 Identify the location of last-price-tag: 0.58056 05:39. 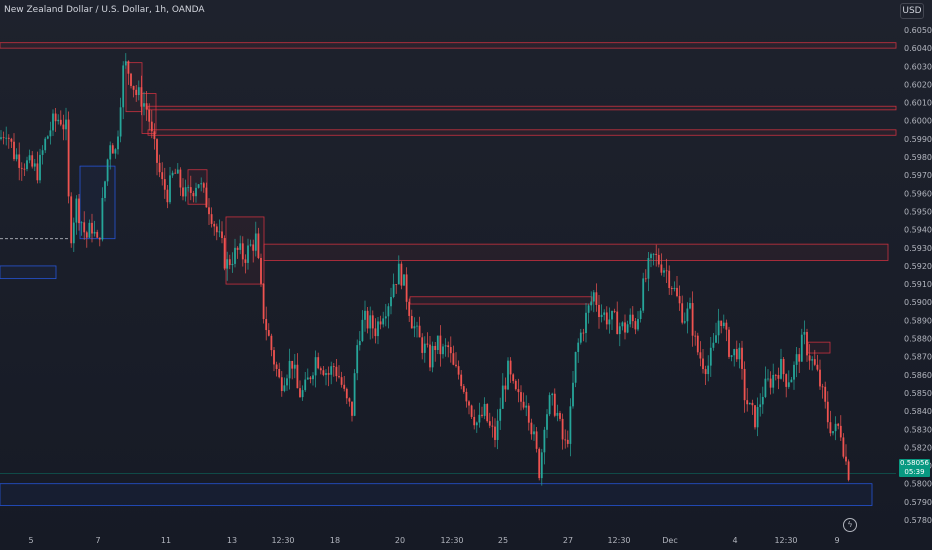
(914, 468).